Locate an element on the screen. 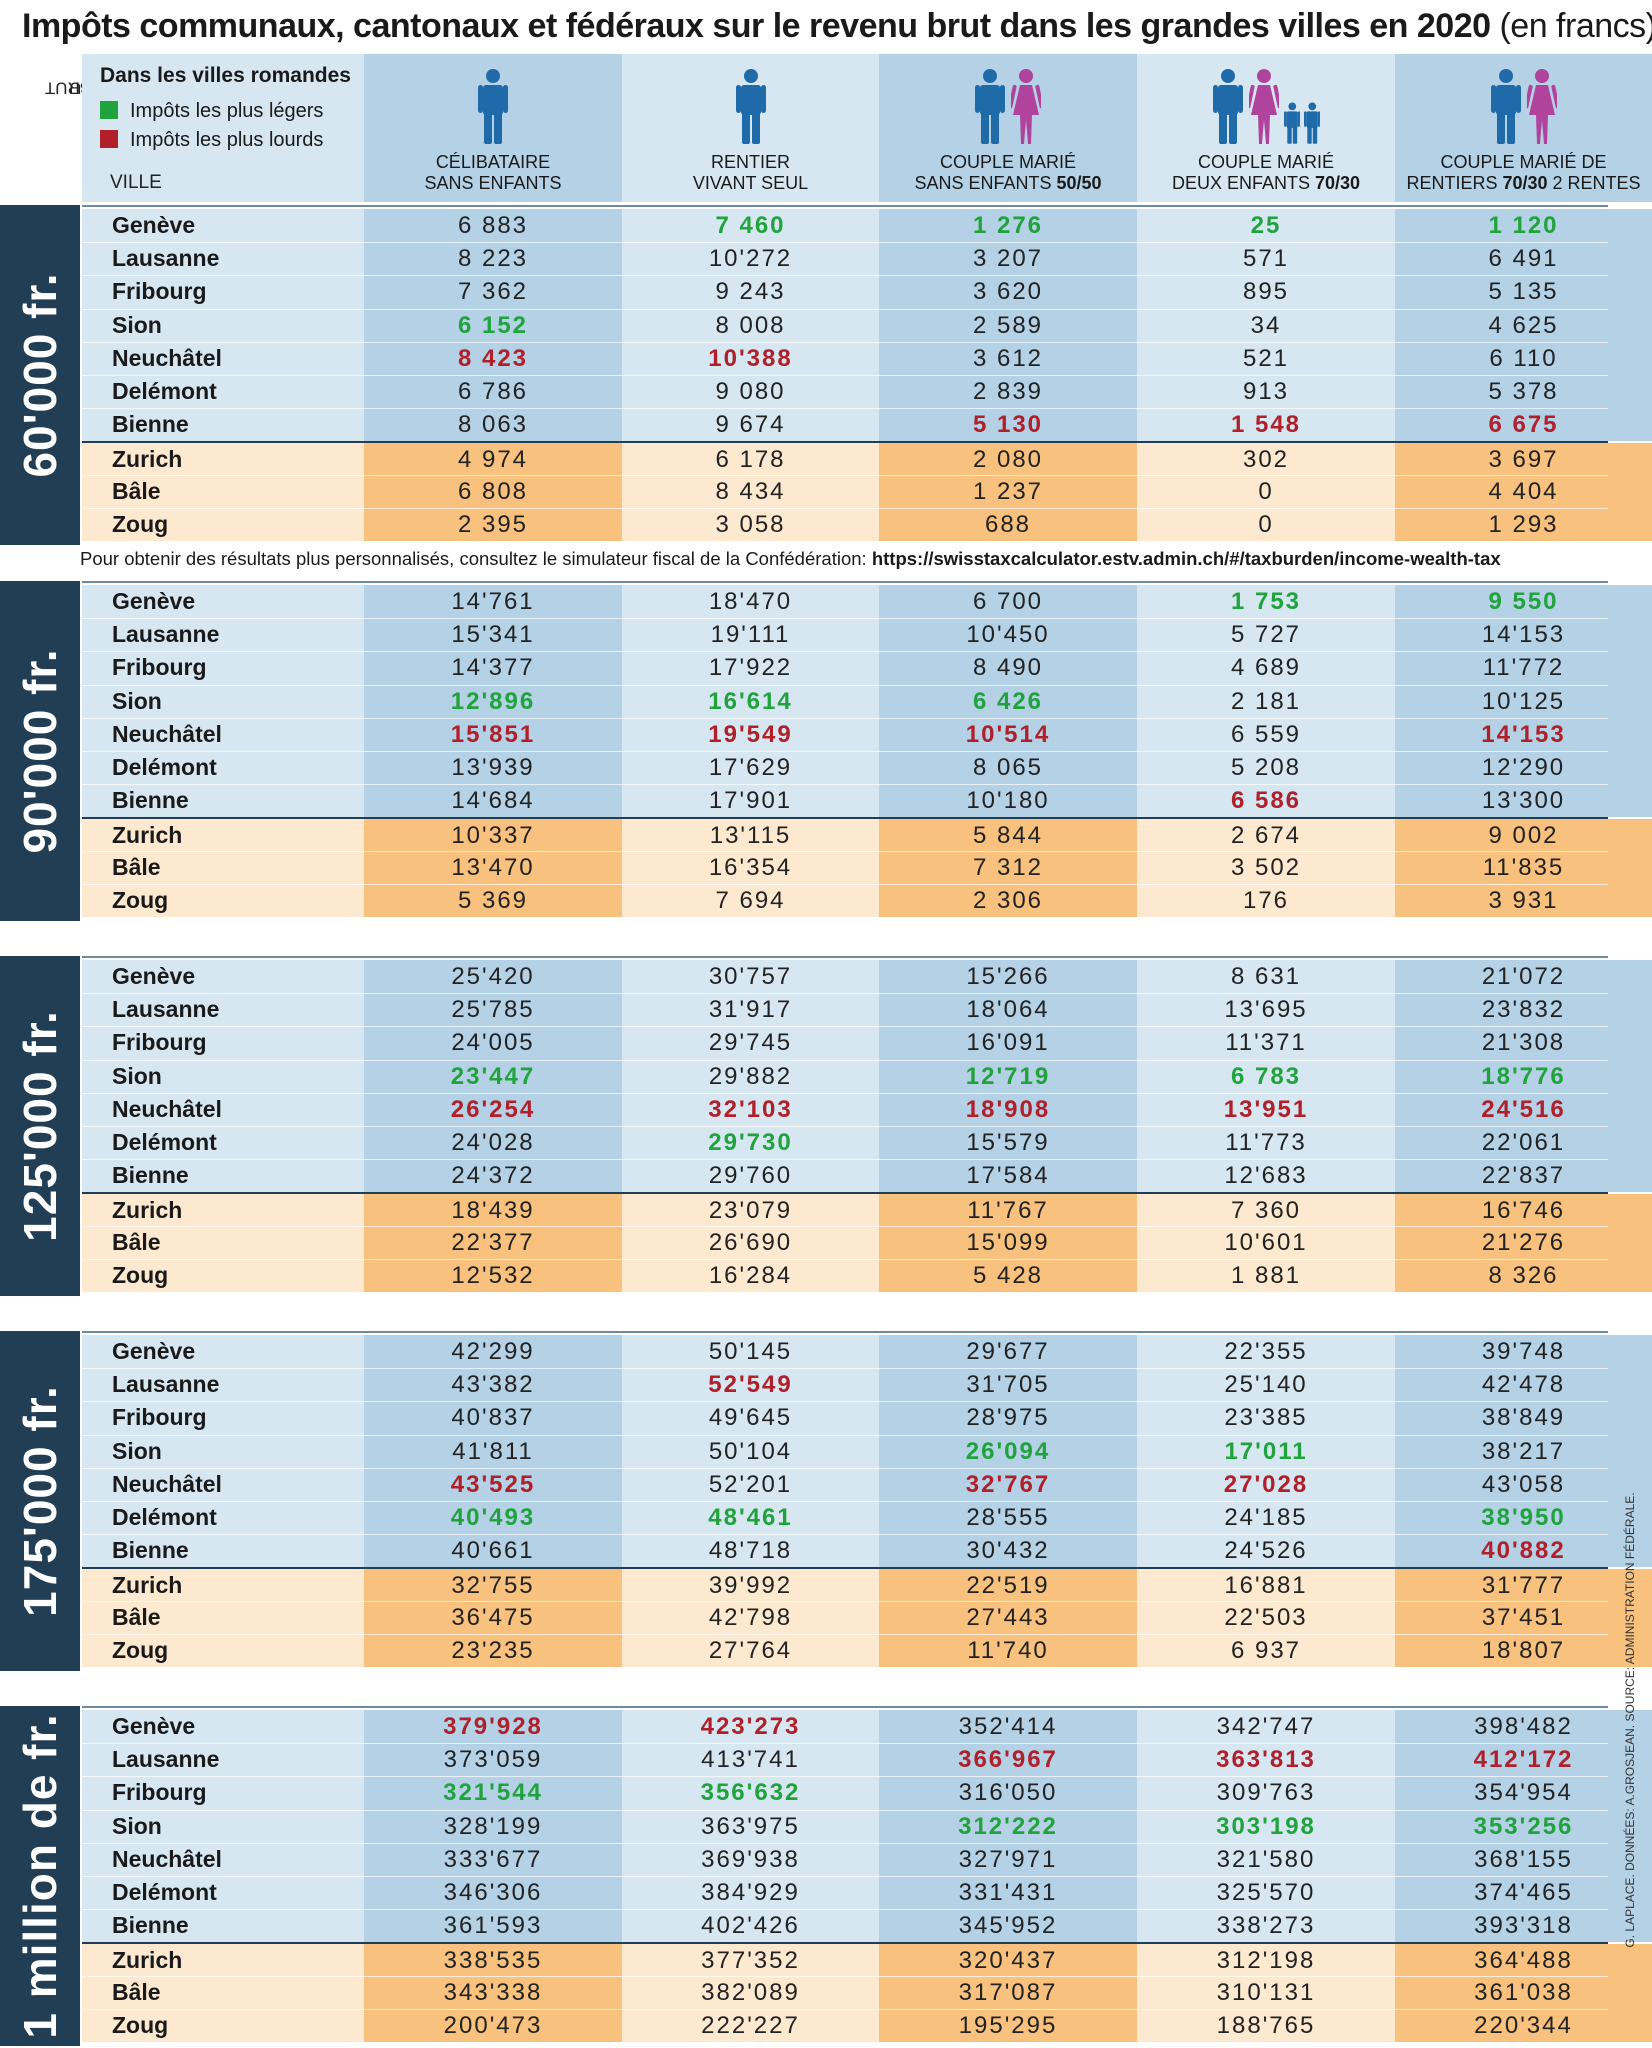 The height and width of the screenshot is (2048, 1652). pensioner-man-icon is located at coordinates (750, 116).